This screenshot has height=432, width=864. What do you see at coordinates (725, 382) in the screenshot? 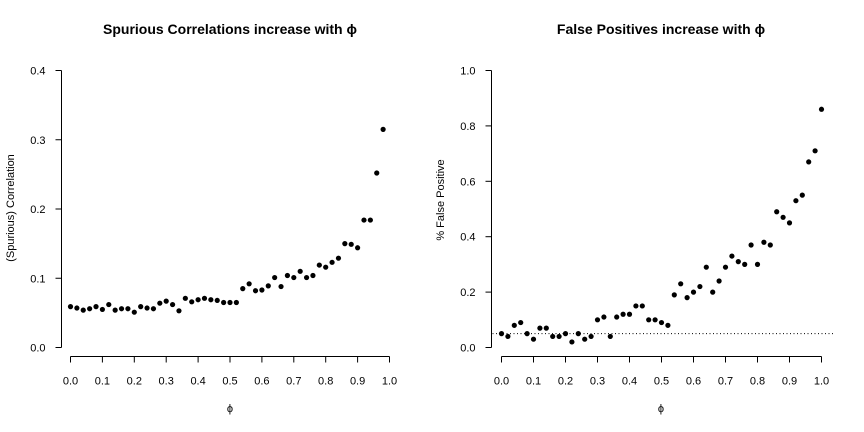
I see `false-positive-x-tick-label: 0.7` at bounding box center [725, 382].